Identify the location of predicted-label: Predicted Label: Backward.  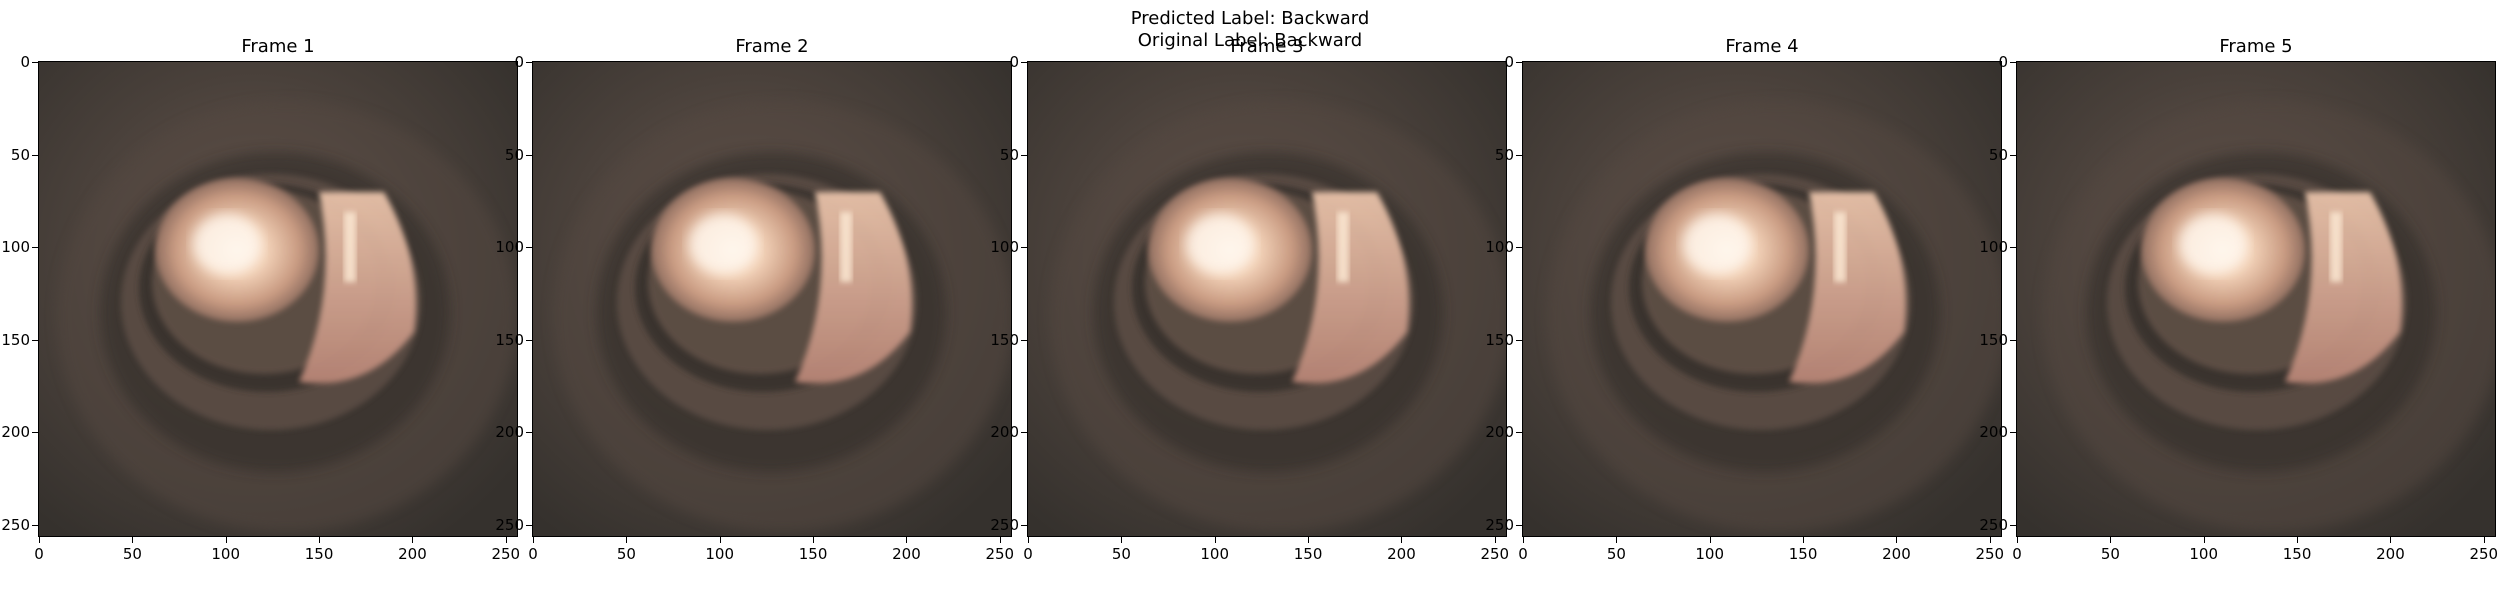
(1250, 18).